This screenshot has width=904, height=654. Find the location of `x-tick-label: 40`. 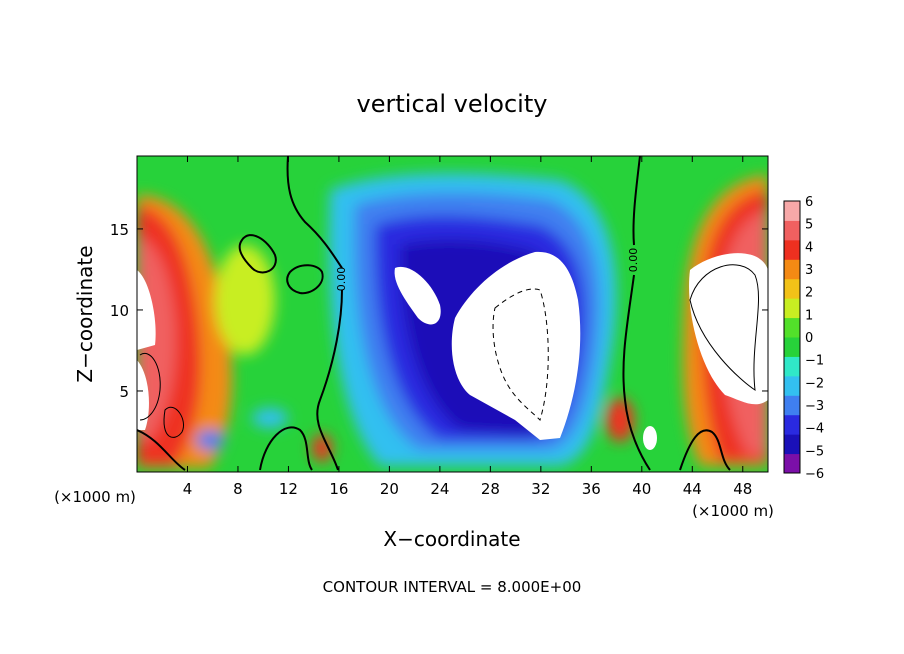

x-tick-label: 40 is located at coordinates (641, 489).